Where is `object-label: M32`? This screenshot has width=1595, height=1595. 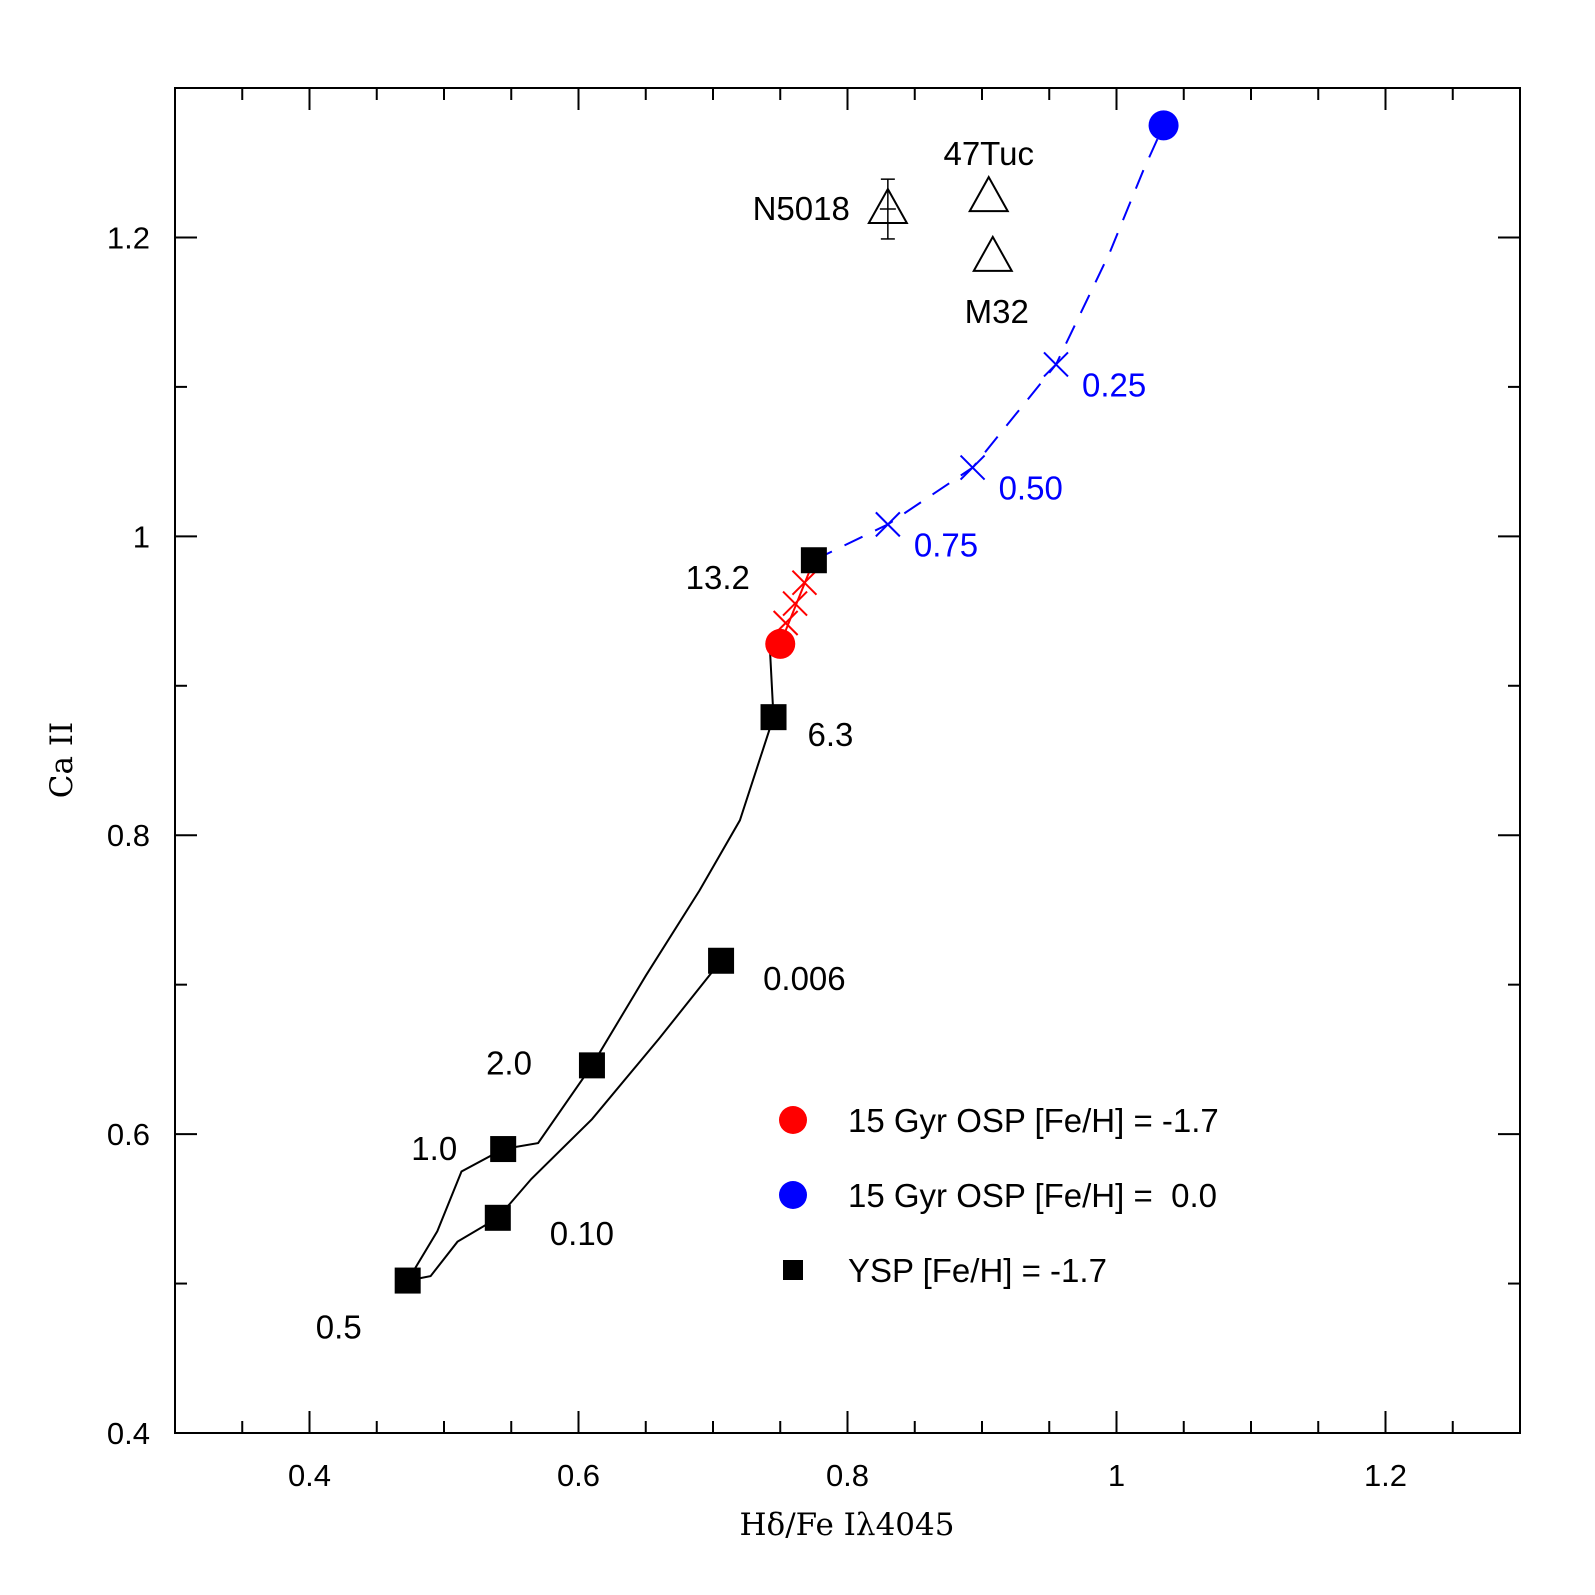 object-label: M32 is located at coordinates (997, 311).